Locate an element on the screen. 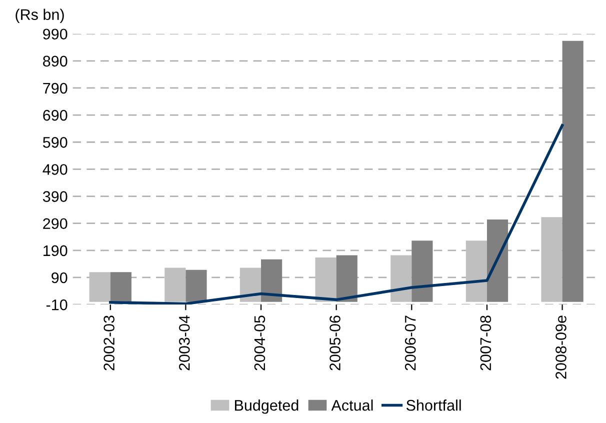 The image size is (606, 423). y-tick-label: 690 is located at coordinates (55, 115).